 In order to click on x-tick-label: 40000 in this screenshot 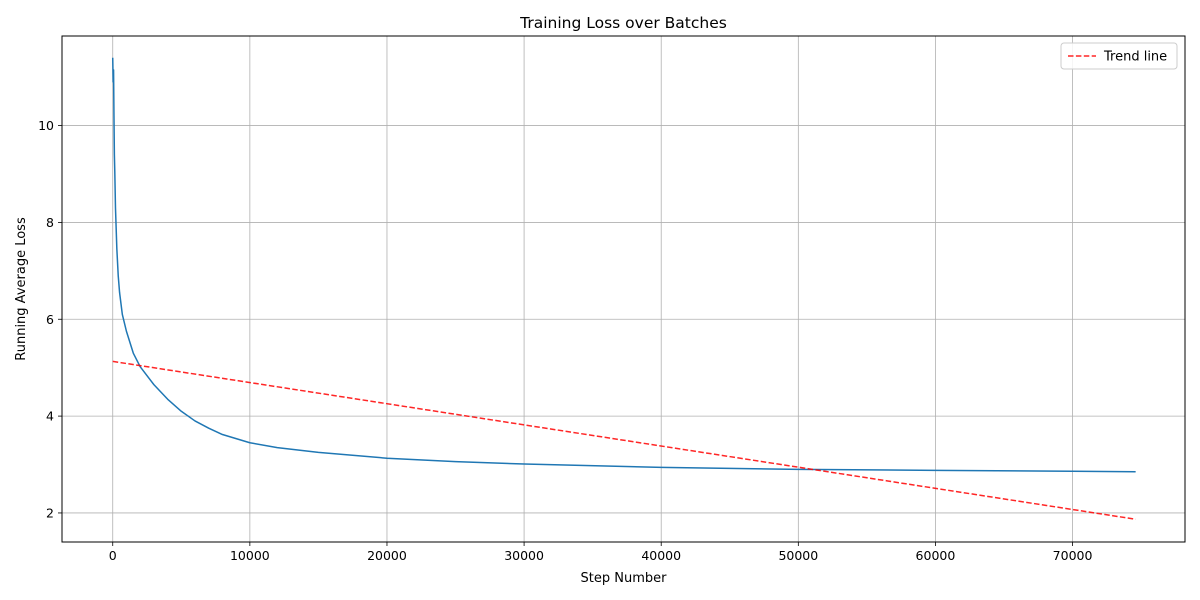, I will do `click(661, 555)`.